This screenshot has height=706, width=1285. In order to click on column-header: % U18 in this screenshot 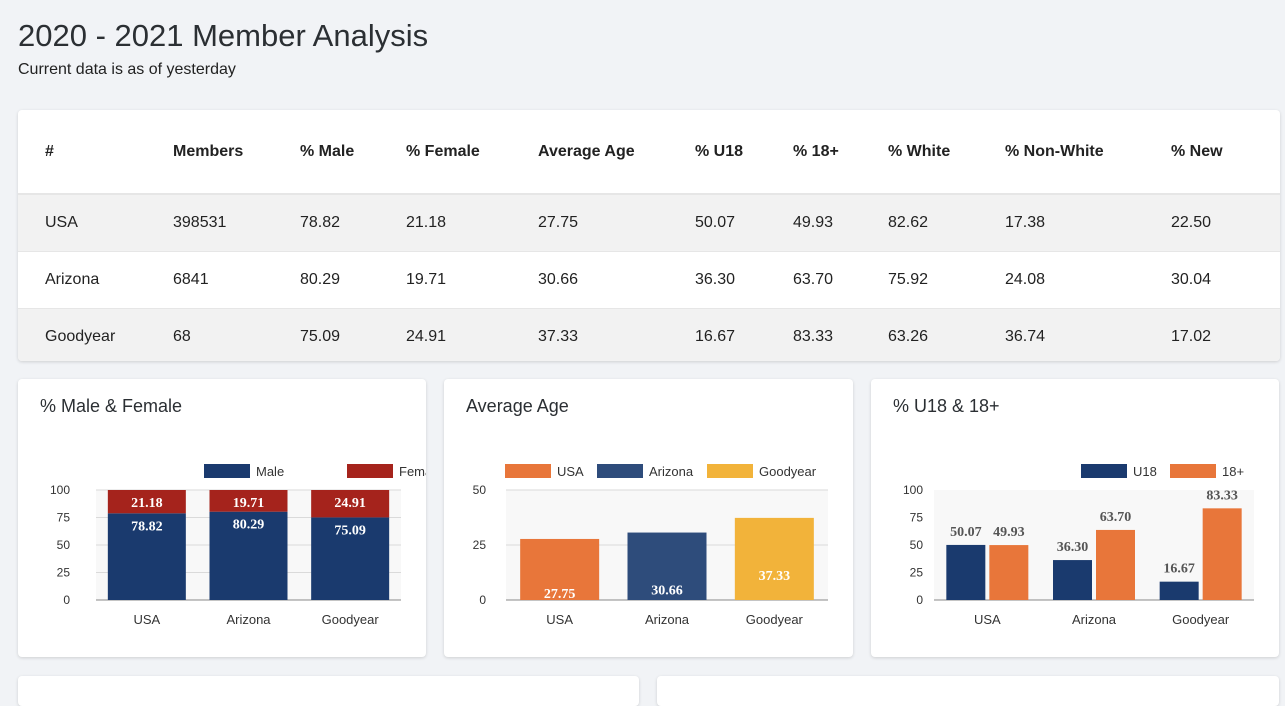, I will do `click(744, 152)`.